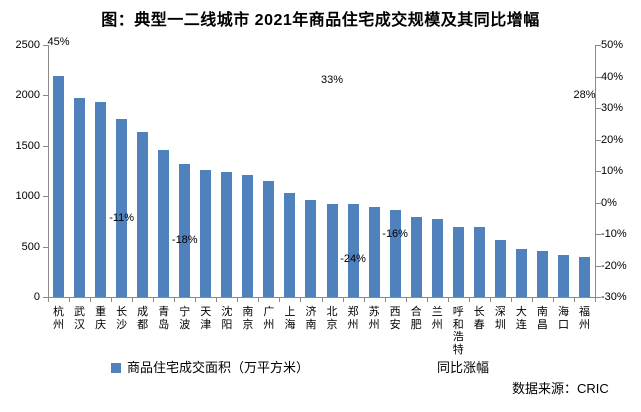 This screenshot has height=412, width=641. Describe the element at coordinates (58, 41) in the screenshot. I see `growth-label-杭州: 45%` at that location.